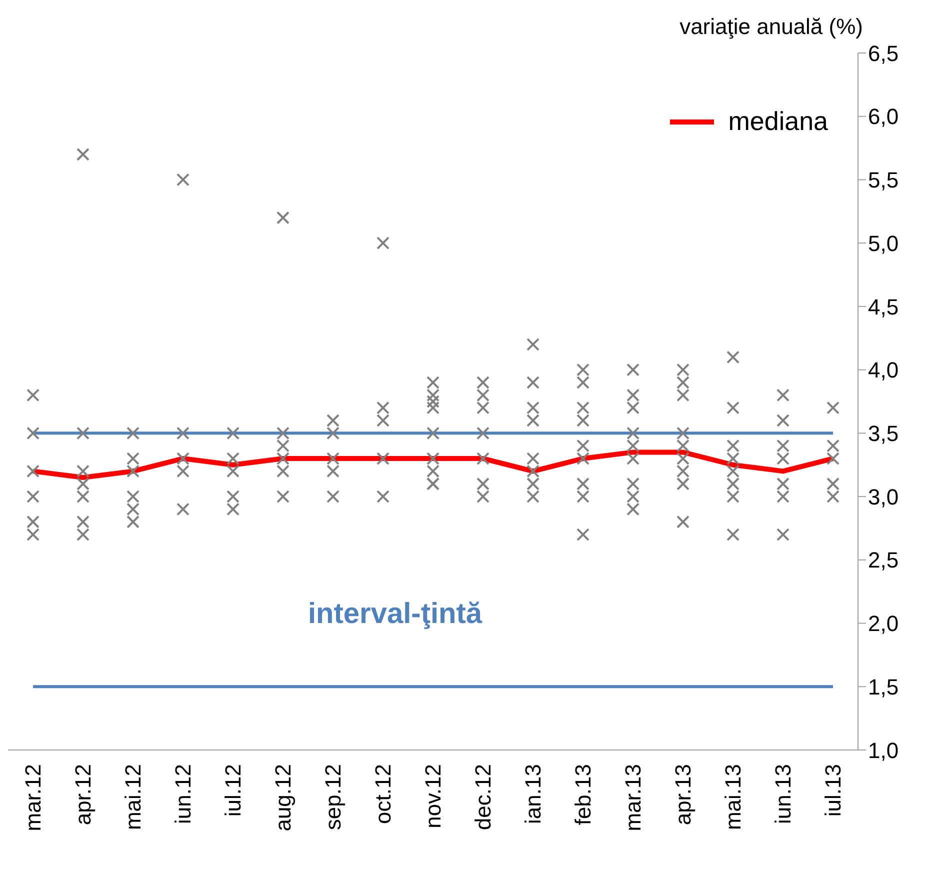  What do you see at coordinates (395, 614) in the screenshot?
I see `annotation: interval-ţintă` at bounding box center [395, 614].